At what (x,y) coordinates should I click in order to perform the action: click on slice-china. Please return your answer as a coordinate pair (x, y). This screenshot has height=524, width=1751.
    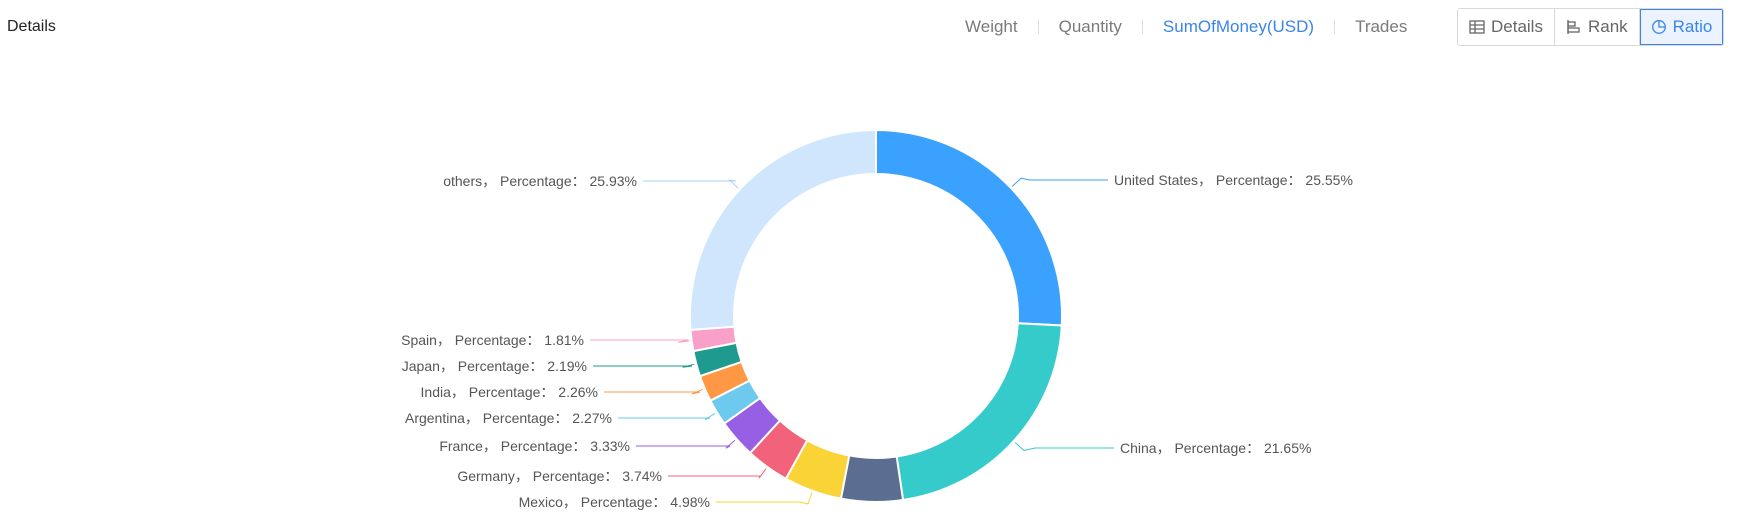
    Looking at the image, I should click on (979, 412).